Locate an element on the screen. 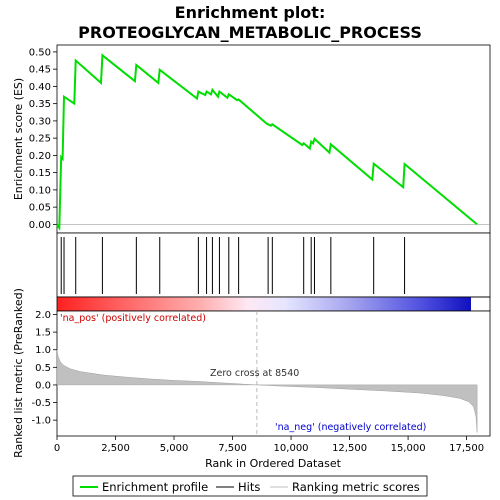  es-ytick-label: 0.10 is located at coordinates (40, 190).